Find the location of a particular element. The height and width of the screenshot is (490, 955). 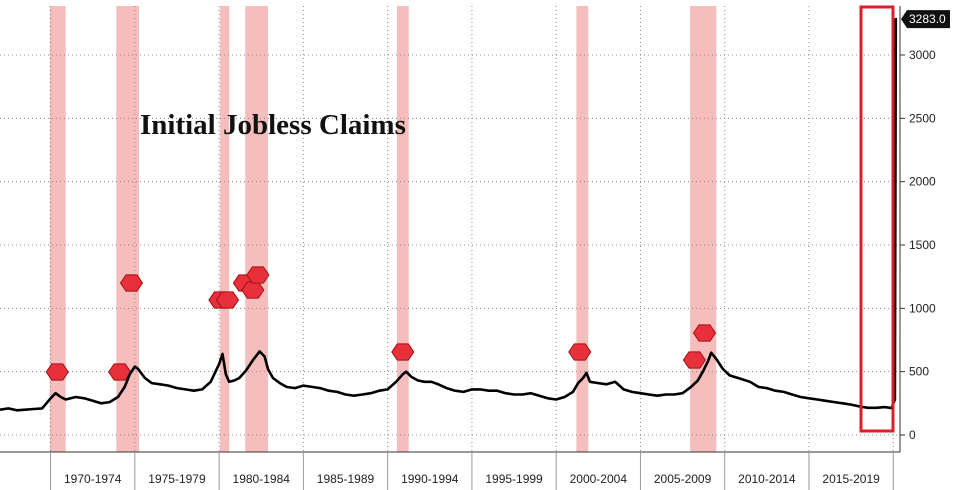

x-tick-label: 2005-2009 is located at coordinates (683, 479).